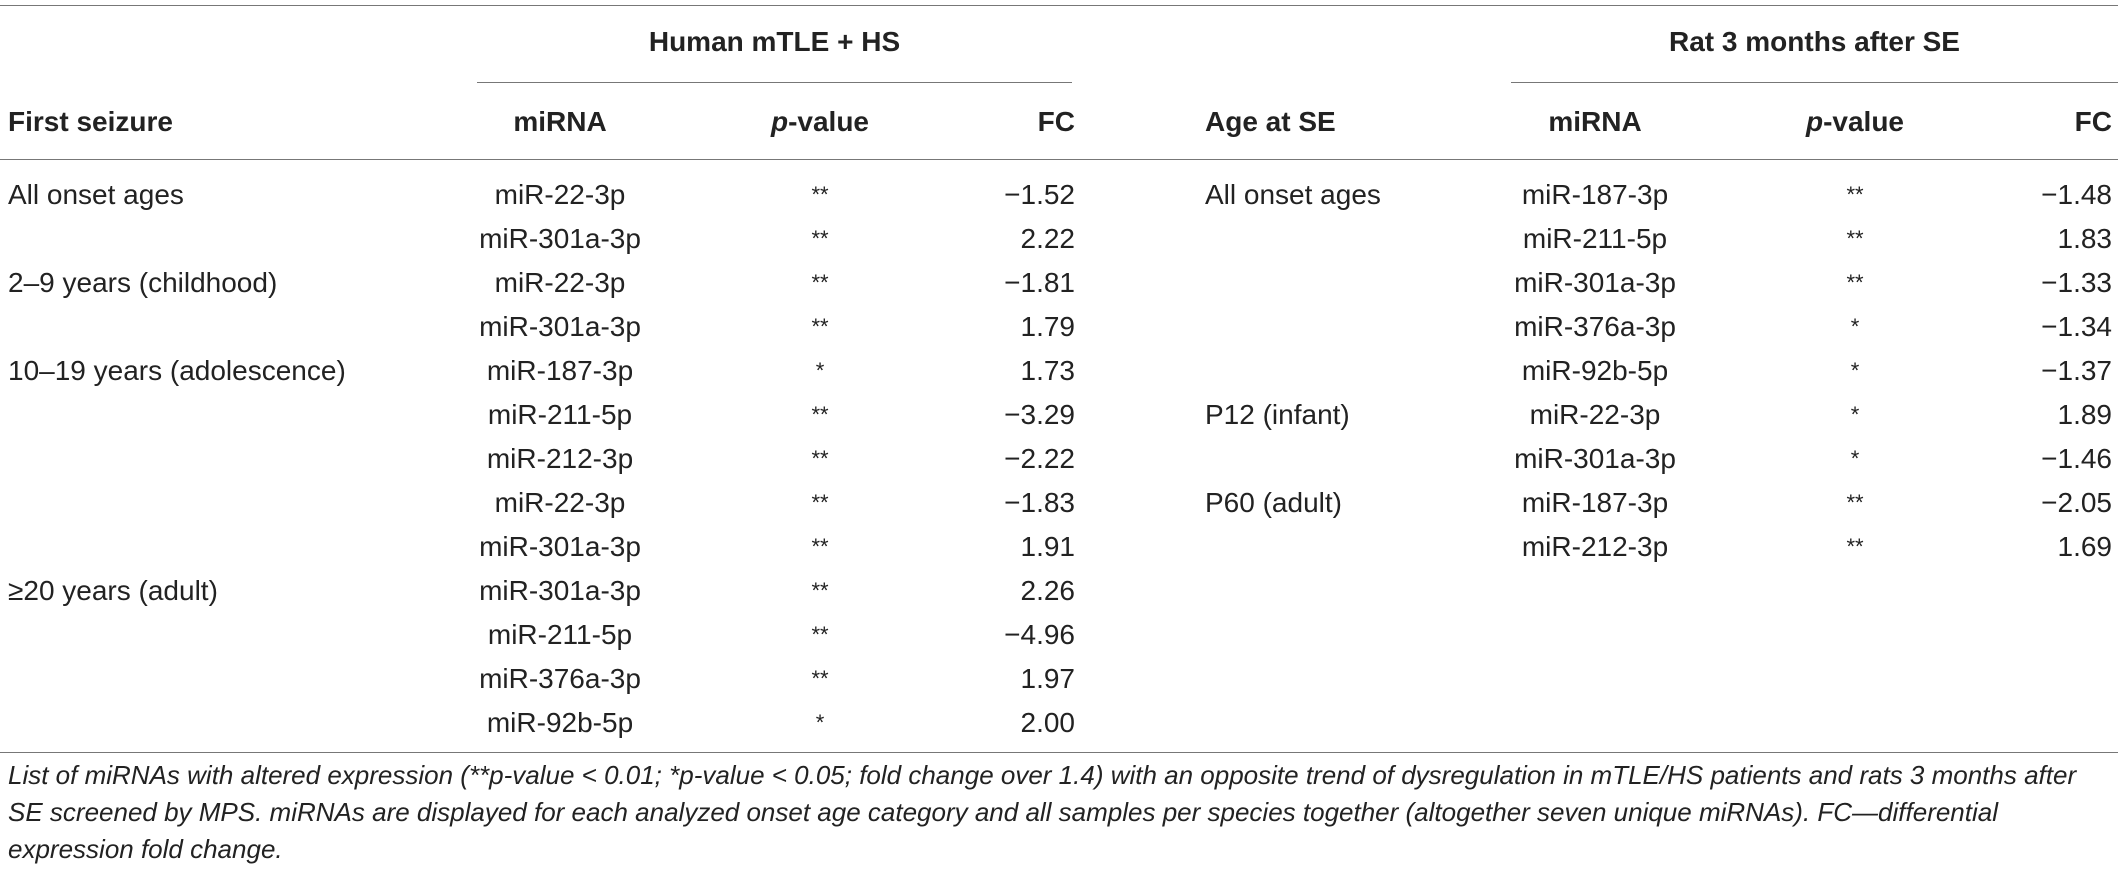 Image resolution: width=2118 pixels, height=879 pixels. What do you see at coordinates (2076, 370) in the screenshot?
I see `rat-cell-fc: −1.37` at bounding box center [2076, 370].